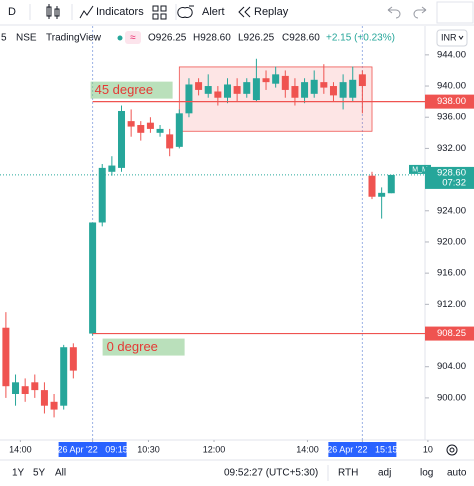 This screenshot has width=474, height=486. I want to click on badge-box, so click(133, 37).